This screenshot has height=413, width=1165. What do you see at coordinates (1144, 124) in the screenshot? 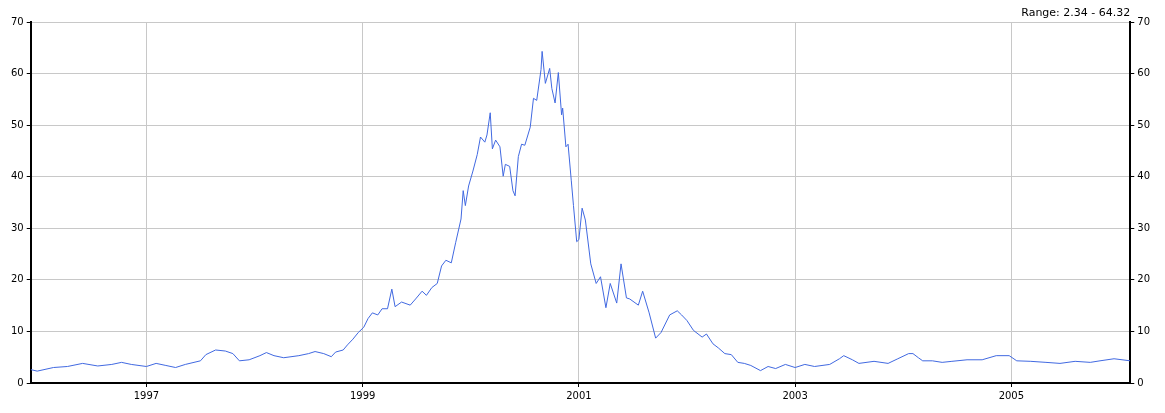
I see `y2-tick-label: 50` at bounding box center [1144, 124].